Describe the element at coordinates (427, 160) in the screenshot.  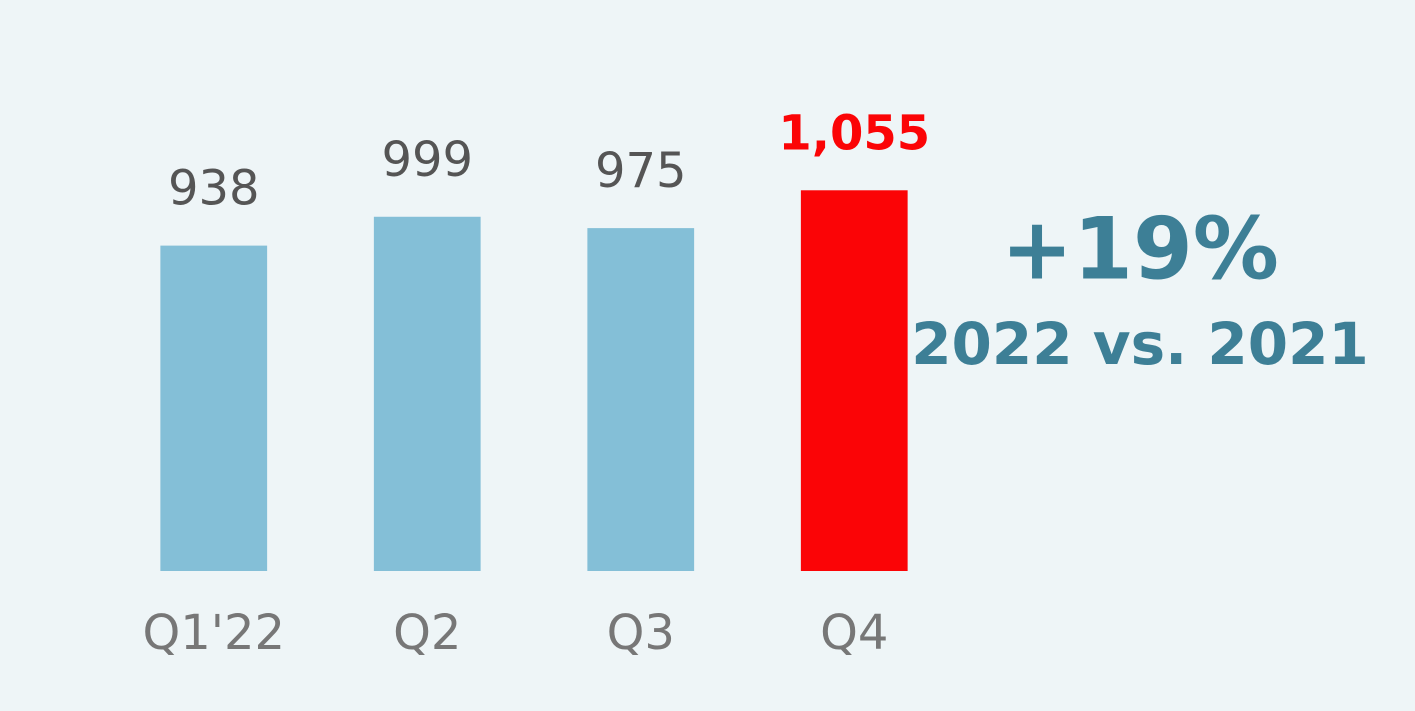
I see `value-label: 999` at that location.